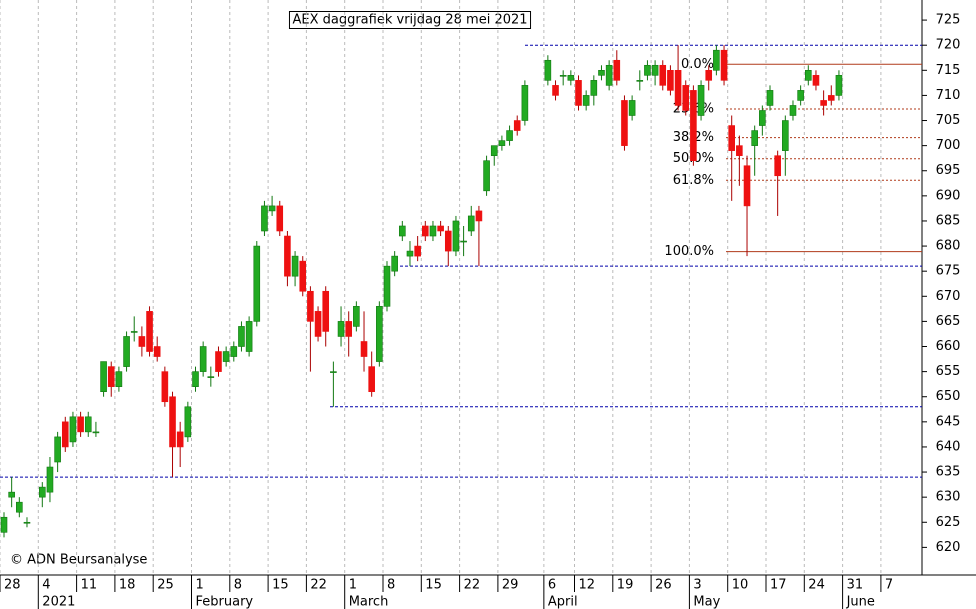  Describe the element at coordinates (860, 602) in the screenshot. I see `month-label: June` at that location.